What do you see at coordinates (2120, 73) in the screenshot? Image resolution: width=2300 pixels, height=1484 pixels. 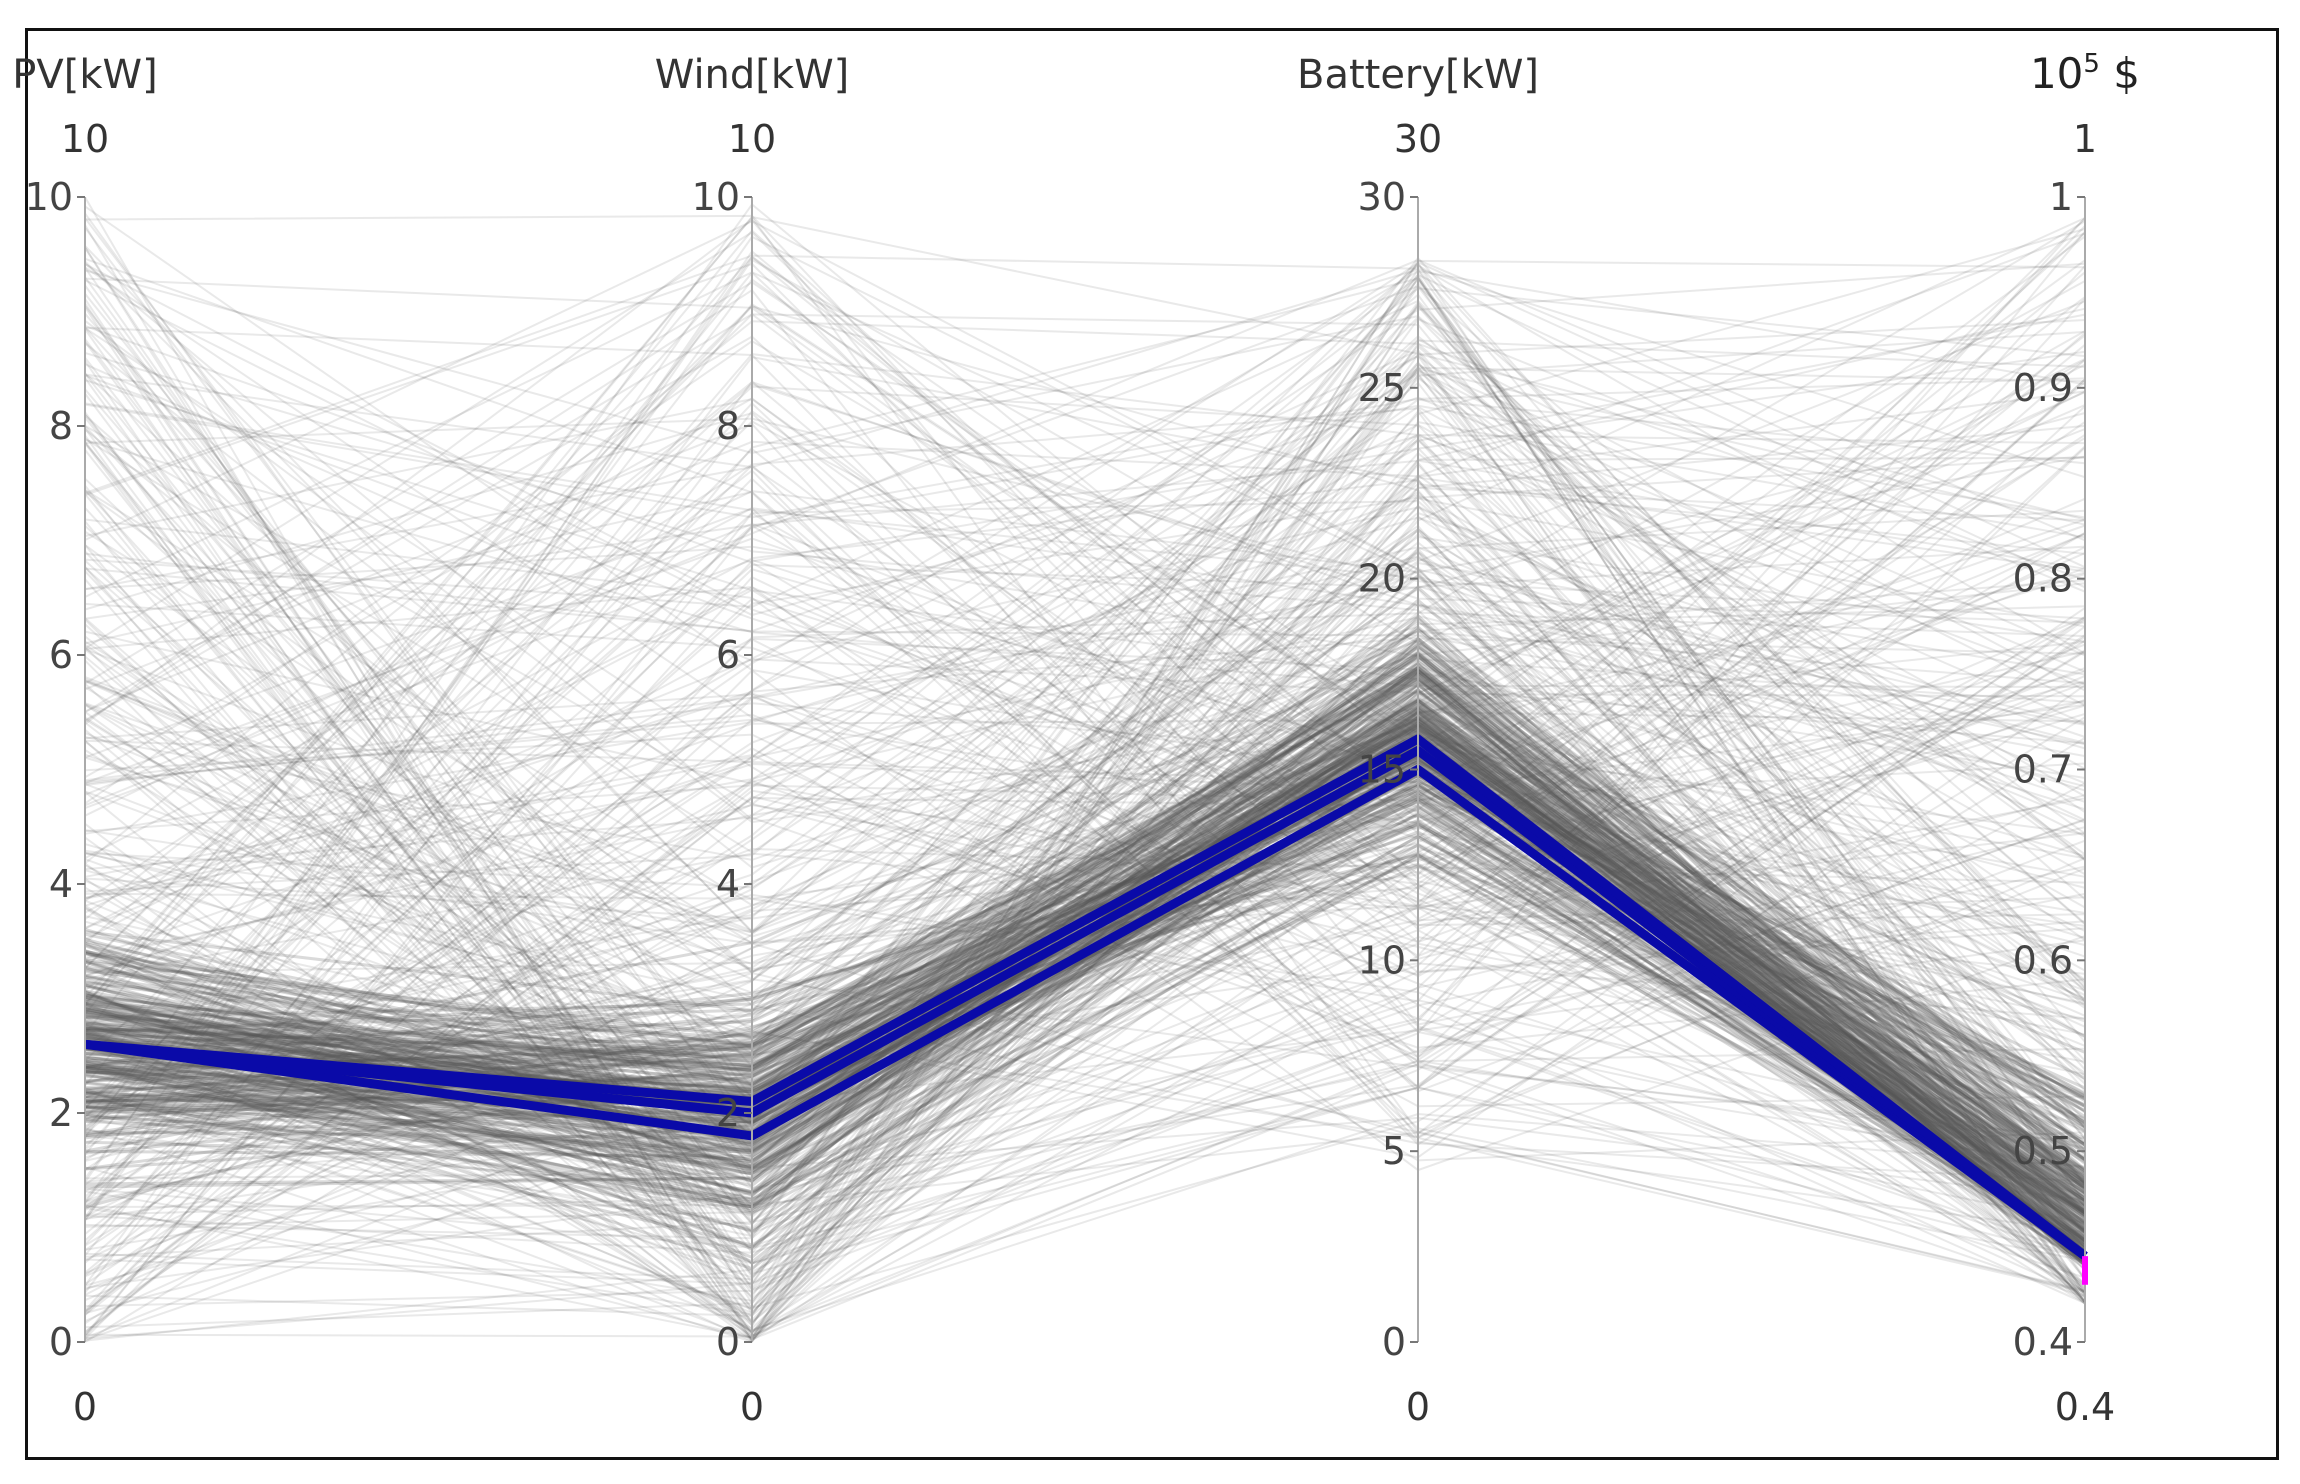 I see `unit-suffix: $` at bounding box center [2120, 73].